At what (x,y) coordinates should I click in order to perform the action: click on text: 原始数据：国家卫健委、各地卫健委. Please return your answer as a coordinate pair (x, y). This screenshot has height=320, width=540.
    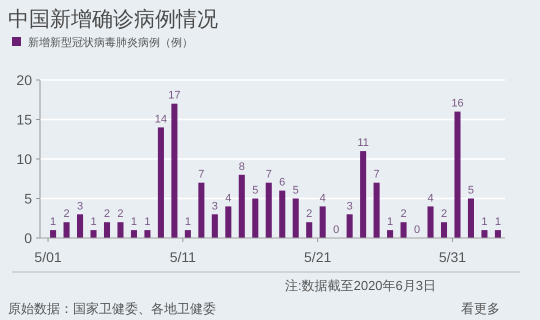
    Looking at the image, I should click on (112, 308).